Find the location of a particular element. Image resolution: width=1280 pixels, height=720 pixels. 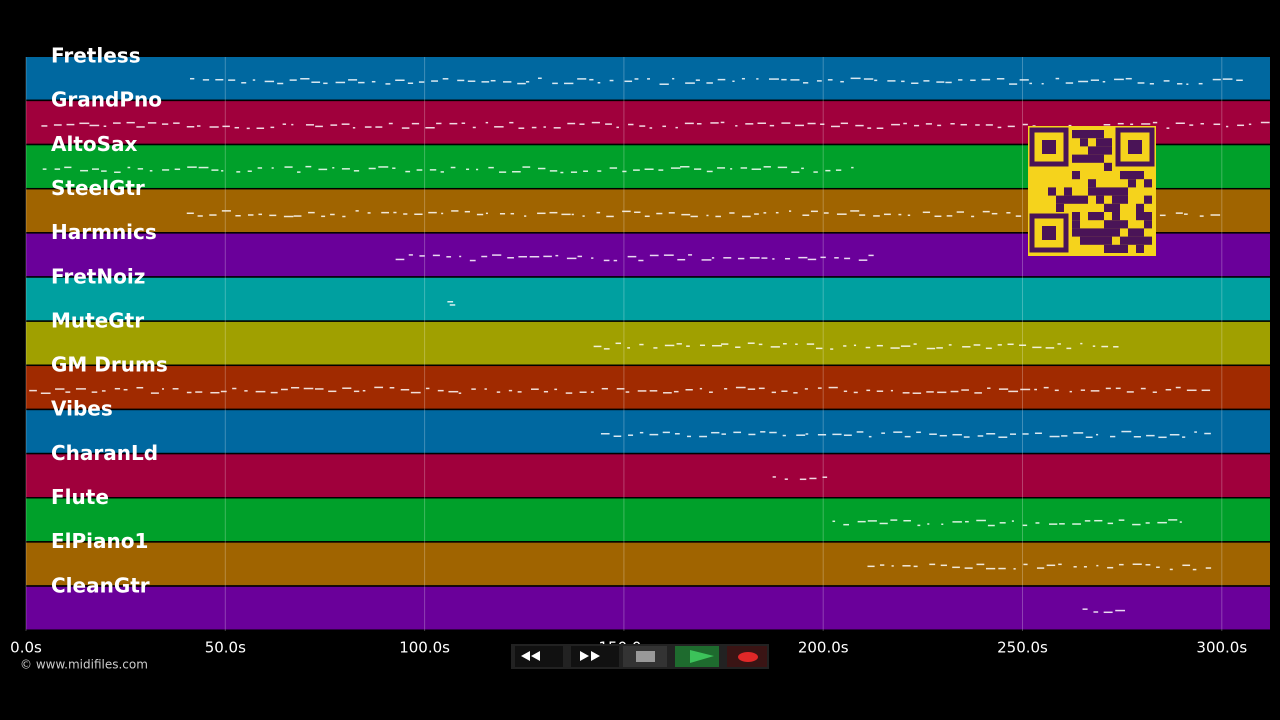

time-tick-label: 100.0s is located at coordinates (424, 648).